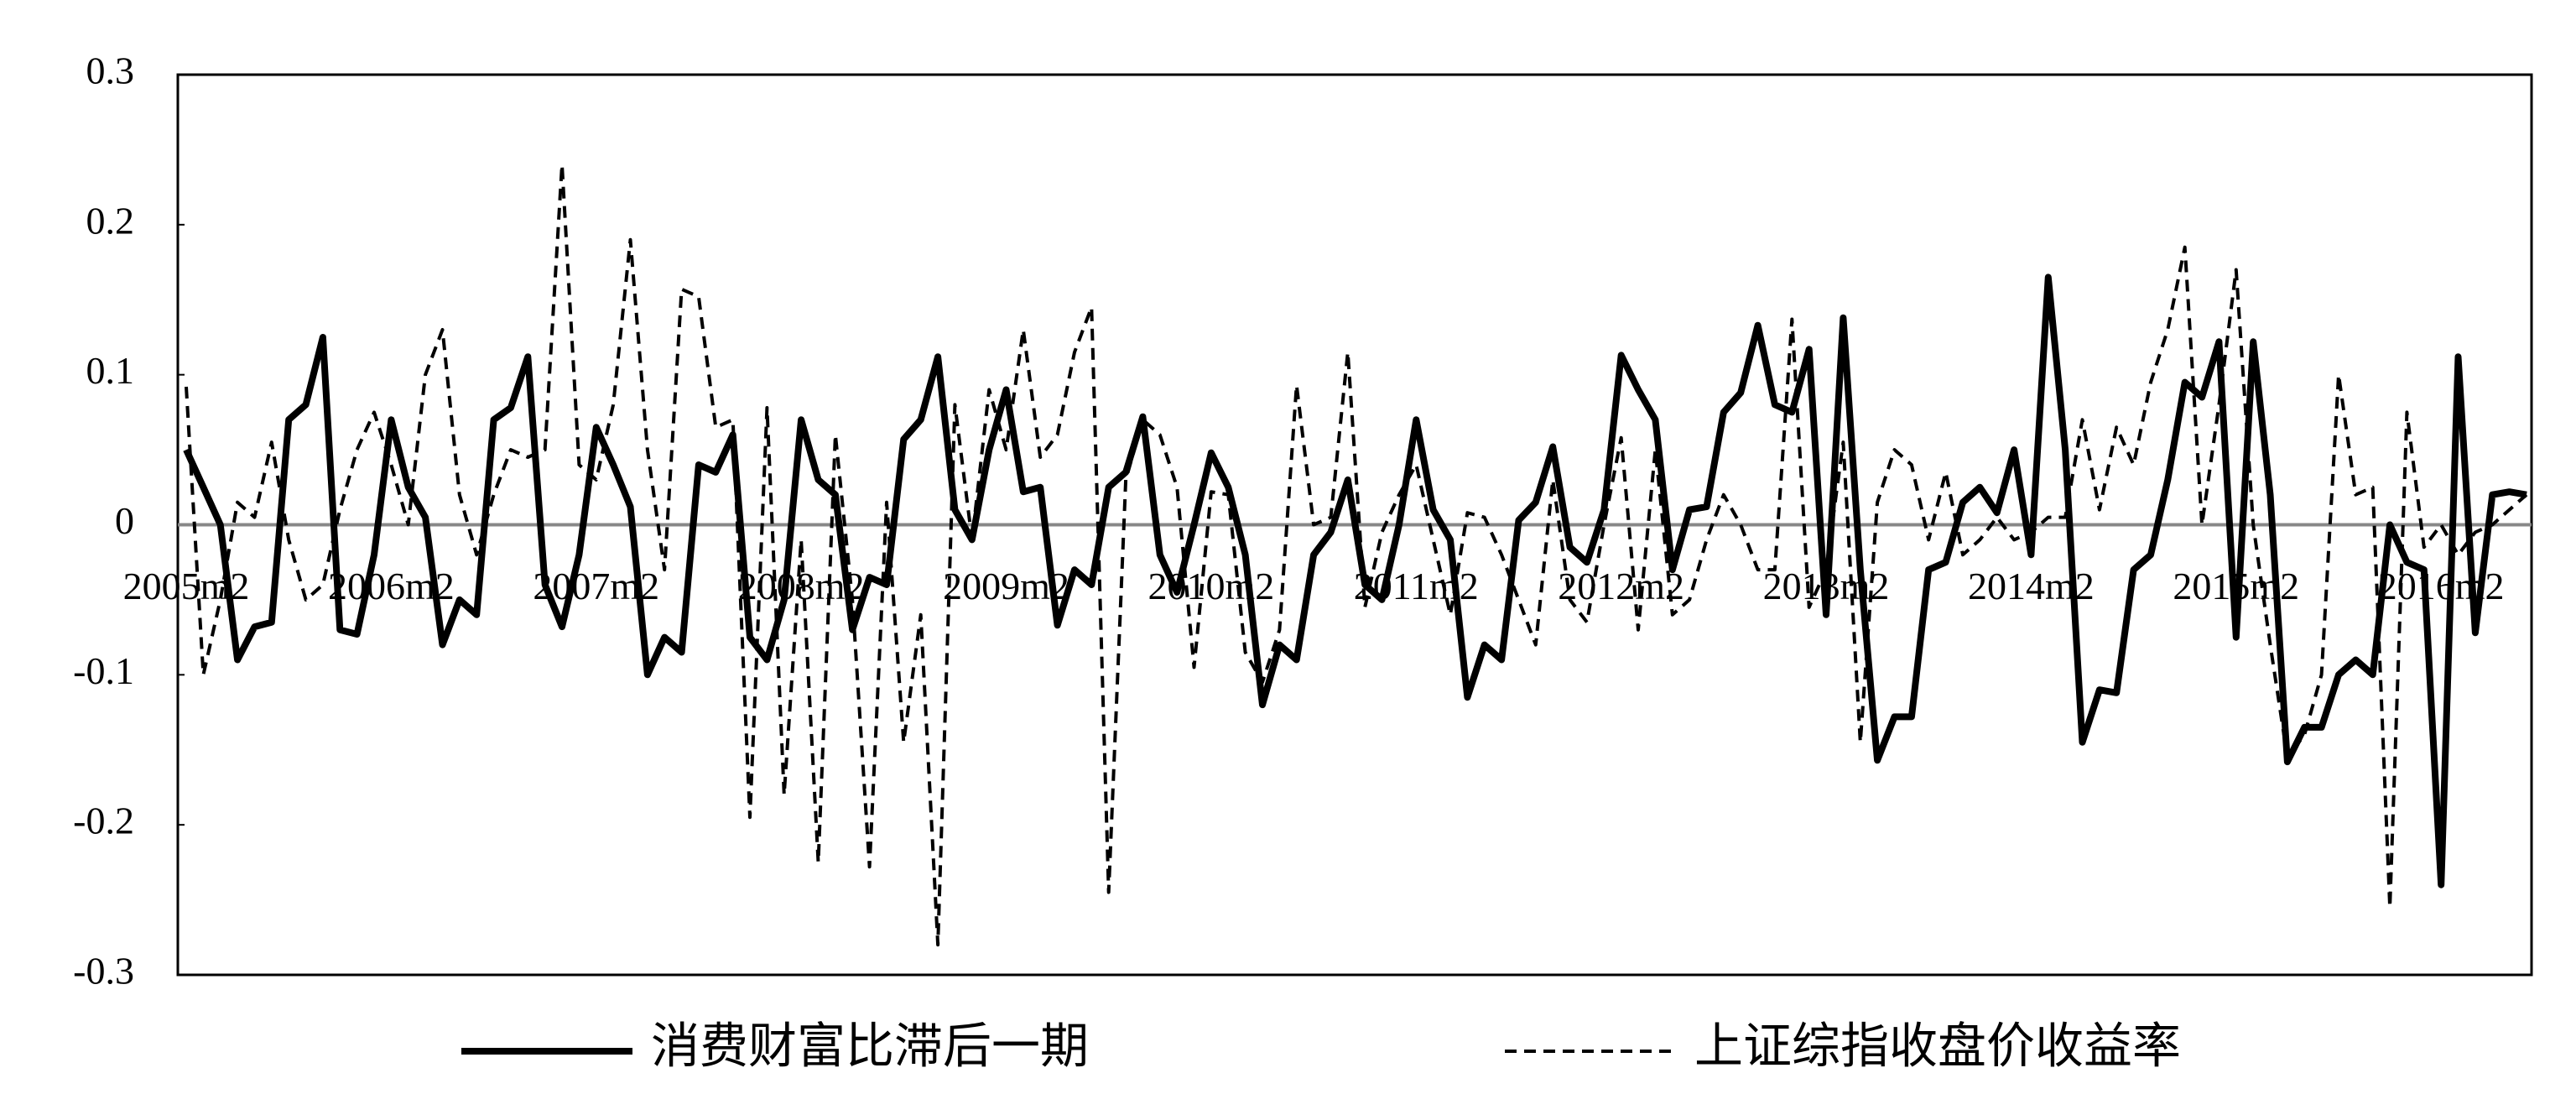 This screenshot has height=1120, width=2576. I want to click on legend-label: 消费财富比滞后一期, so click(870, 1046).